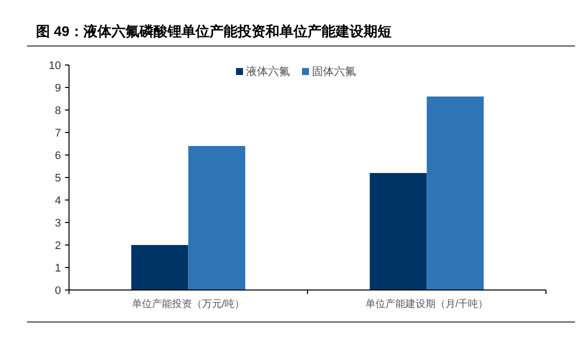  What do you see at coordinates (57, 201) in the screenshot?
I see `y-tick-label: 4` at bounding box center [57, 201].